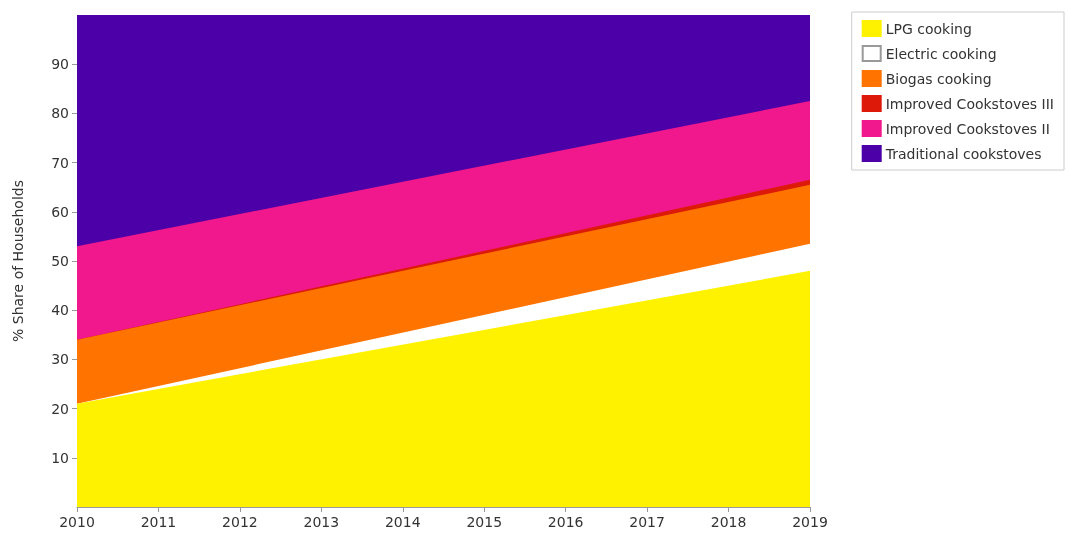 The width and height of the screenshot is (1076, 541). I want to click on x-tick-label: 2011, so click(158, 522).